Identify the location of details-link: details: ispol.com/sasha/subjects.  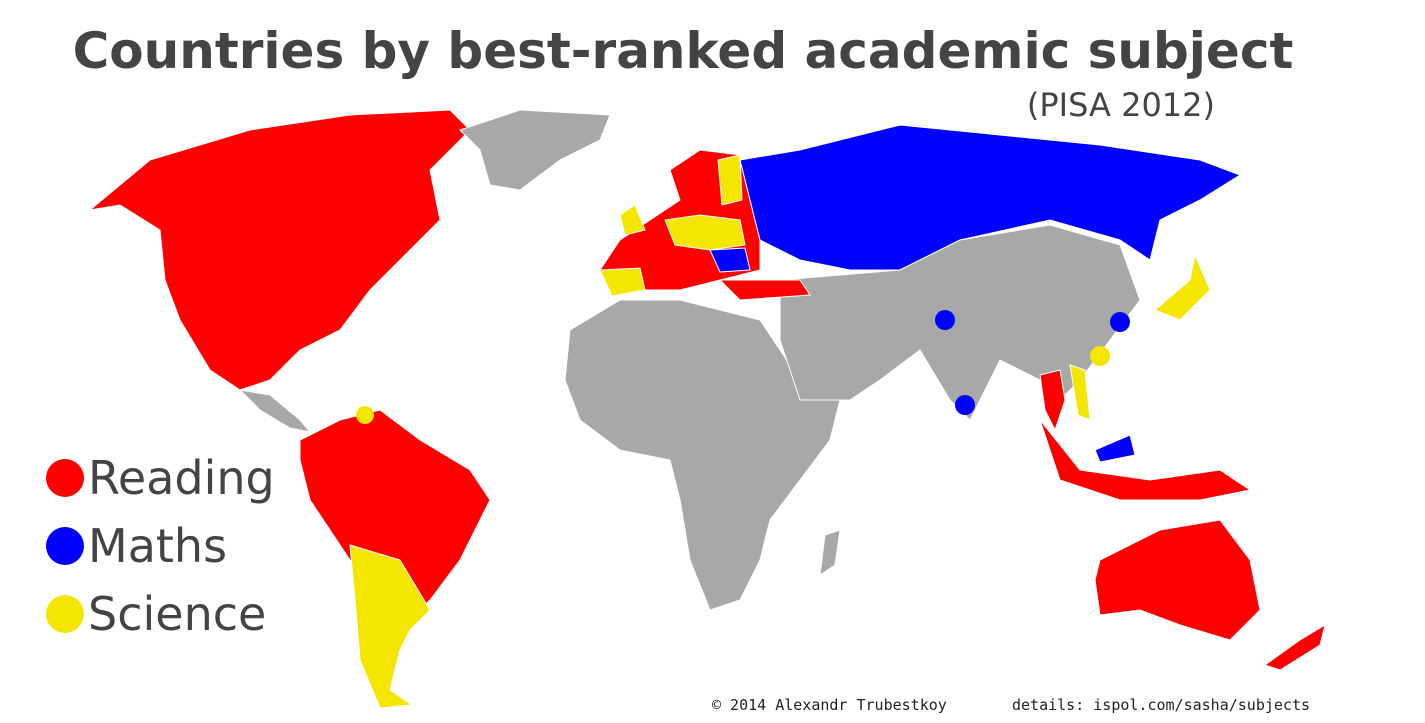
(1161, 705).